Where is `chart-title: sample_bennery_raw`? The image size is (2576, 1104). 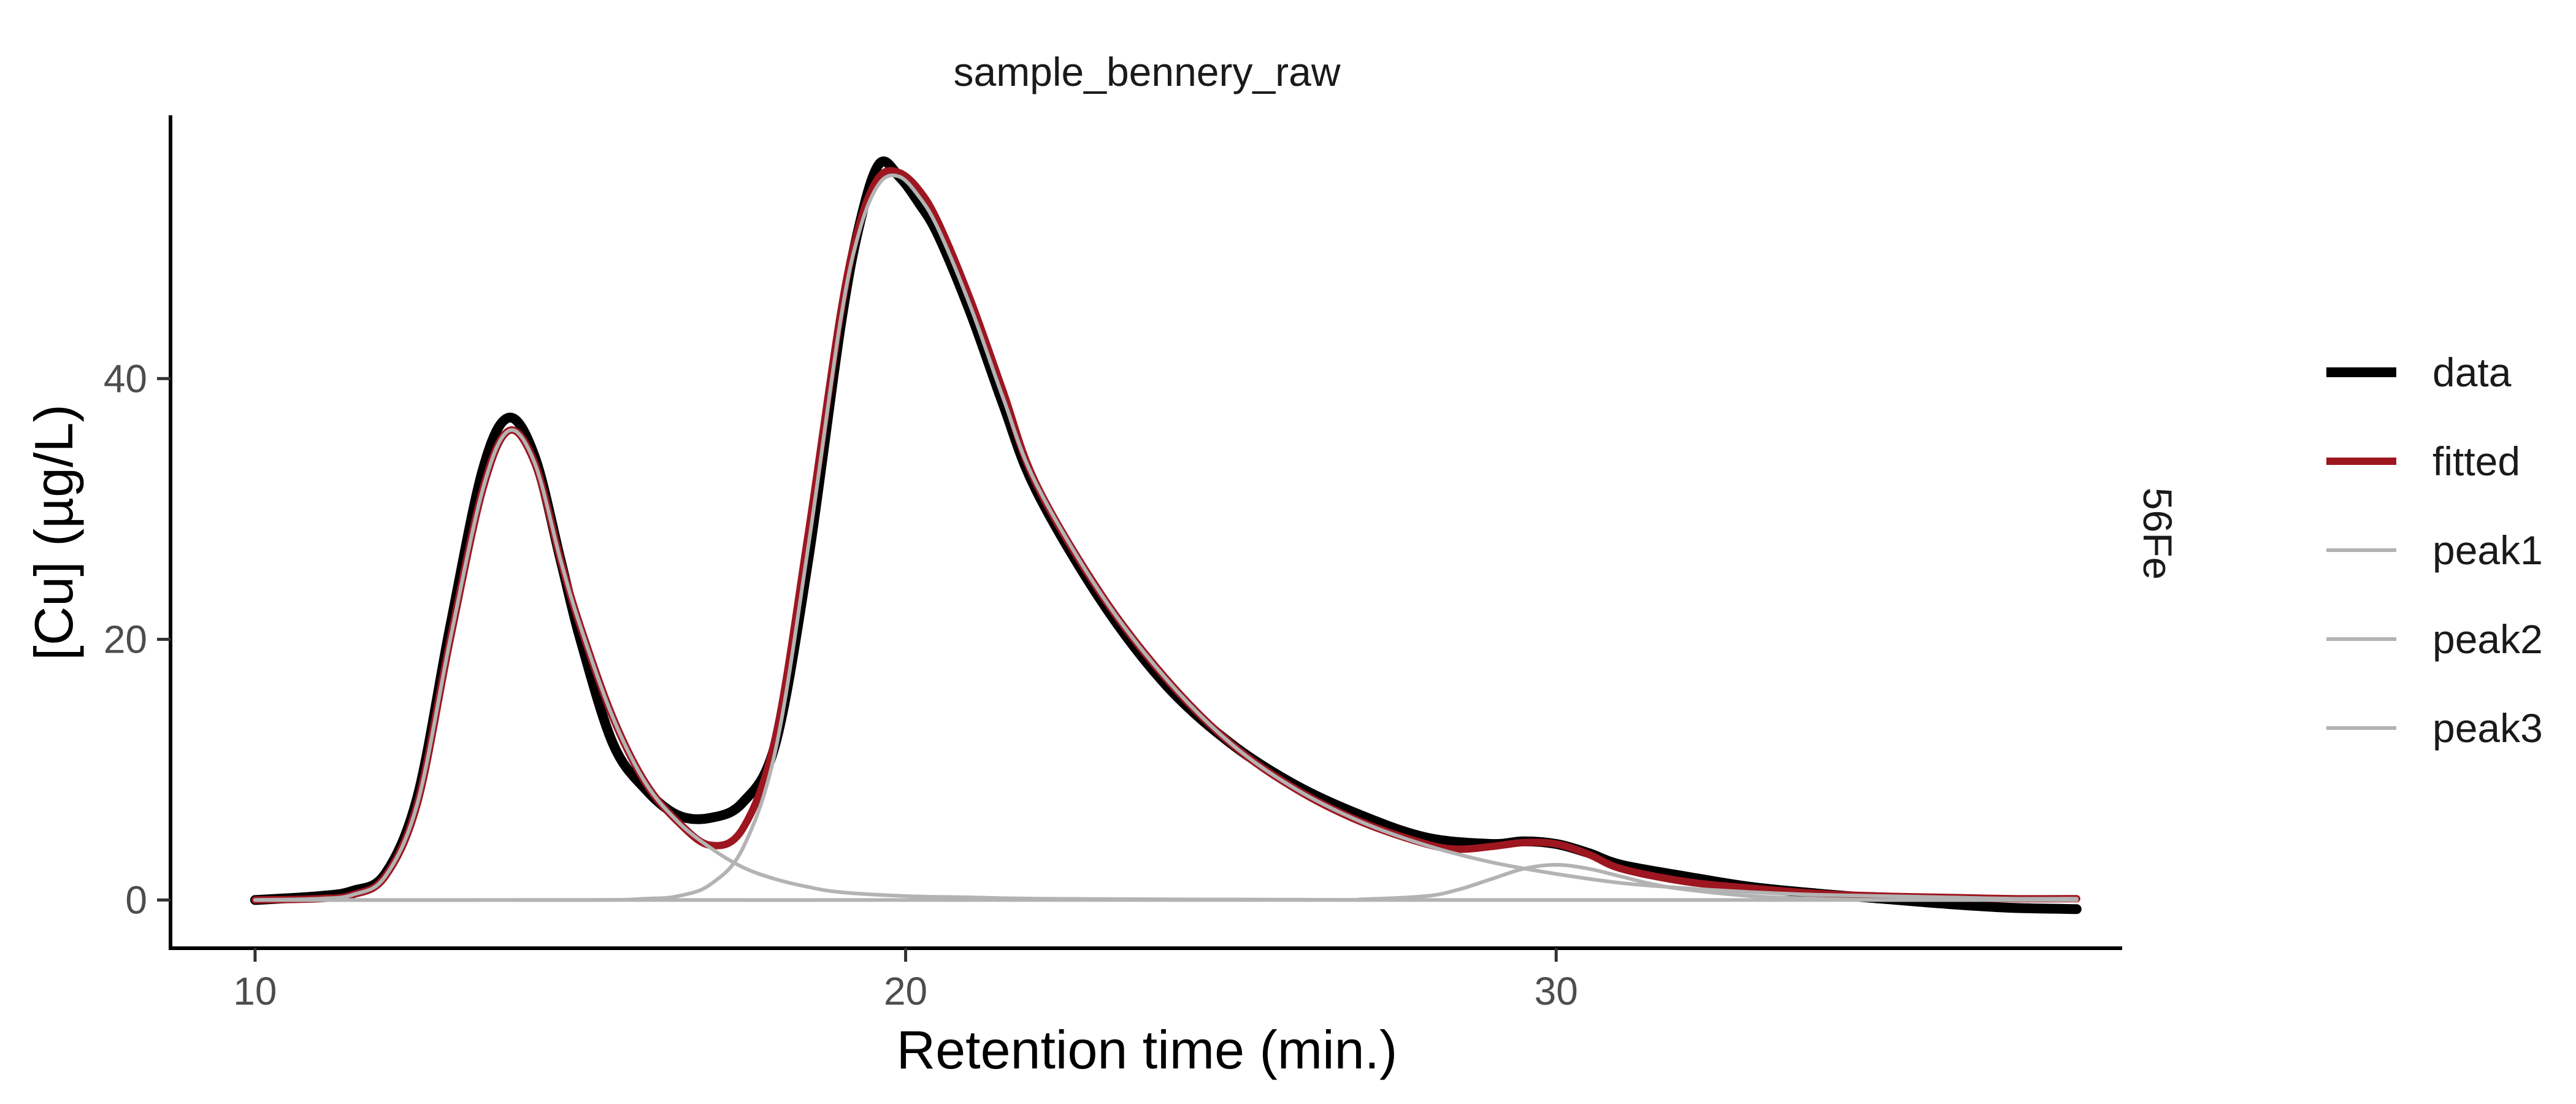
chart-title: sample_bennery_raw is located at coordinates (1146, 71).